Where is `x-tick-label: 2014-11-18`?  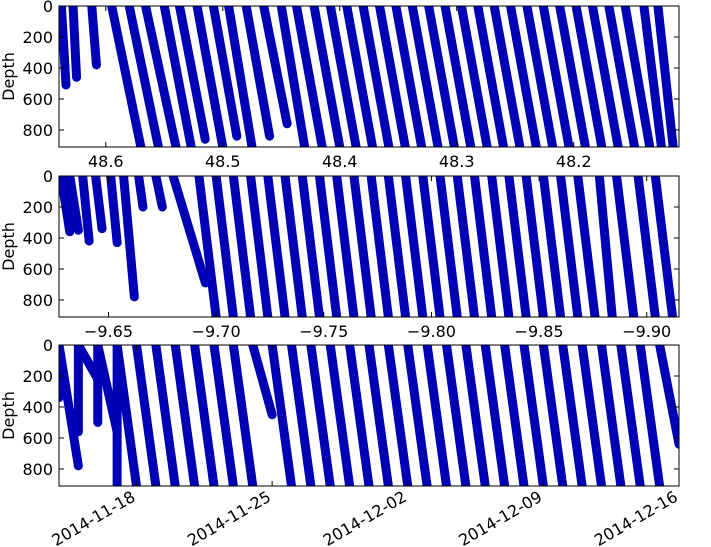 x-tick-label: 2014-11-18 is located at coordinates (93, 517).